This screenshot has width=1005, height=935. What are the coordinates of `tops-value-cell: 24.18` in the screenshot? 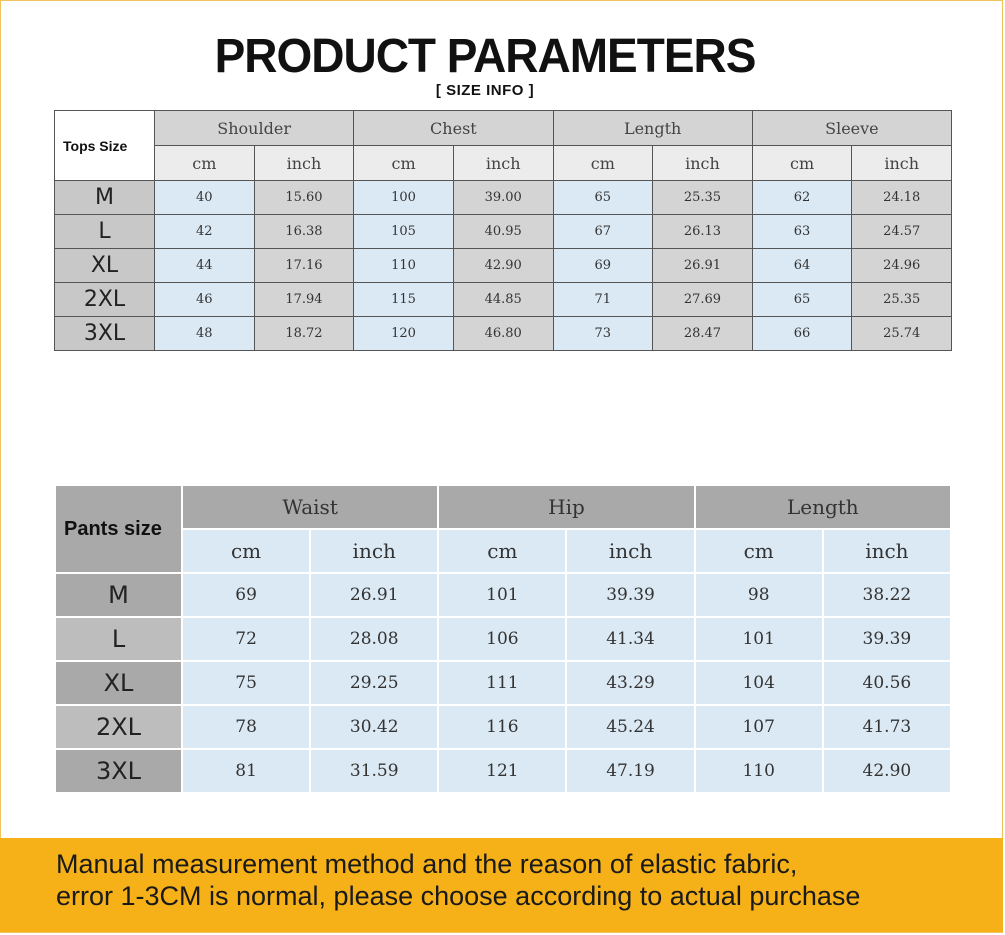 It's located at (901, 197).